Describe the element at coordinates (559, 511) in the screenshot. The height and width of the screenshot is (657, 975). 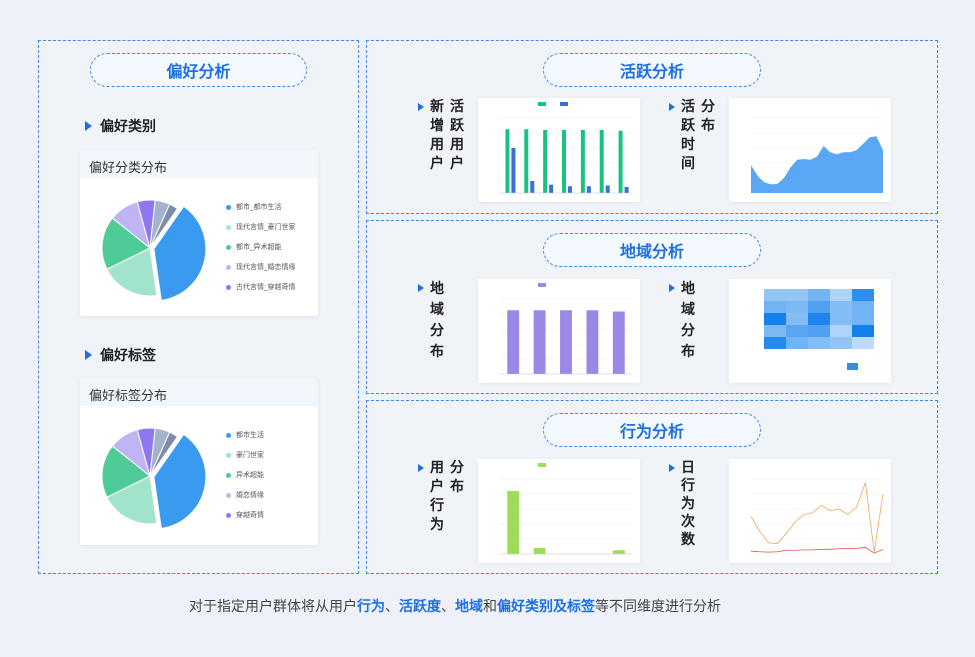
I see `behavior-bar-chart` at that location.